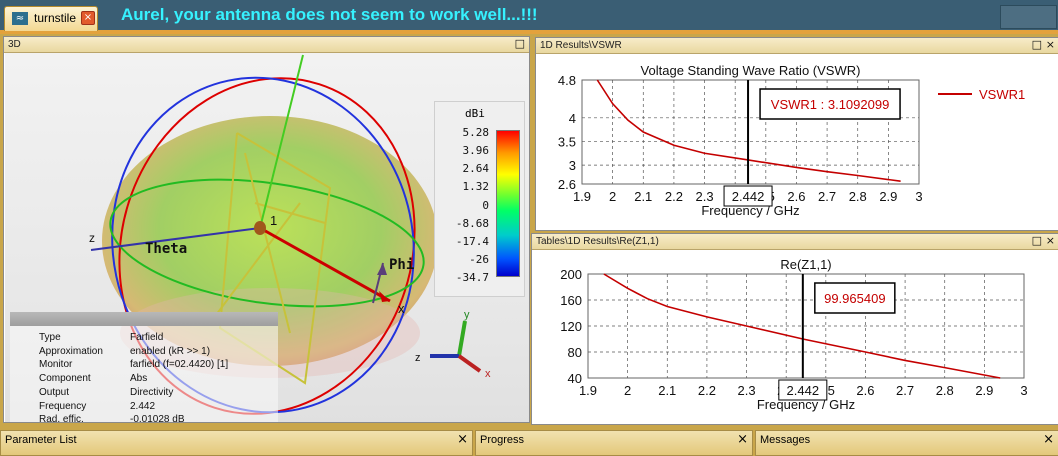 The image size is (1058, 456). What do you see at coordinates (1028, 17) in the screenshot?
I see `window-controls-area` at bounding box center [1028, 17].